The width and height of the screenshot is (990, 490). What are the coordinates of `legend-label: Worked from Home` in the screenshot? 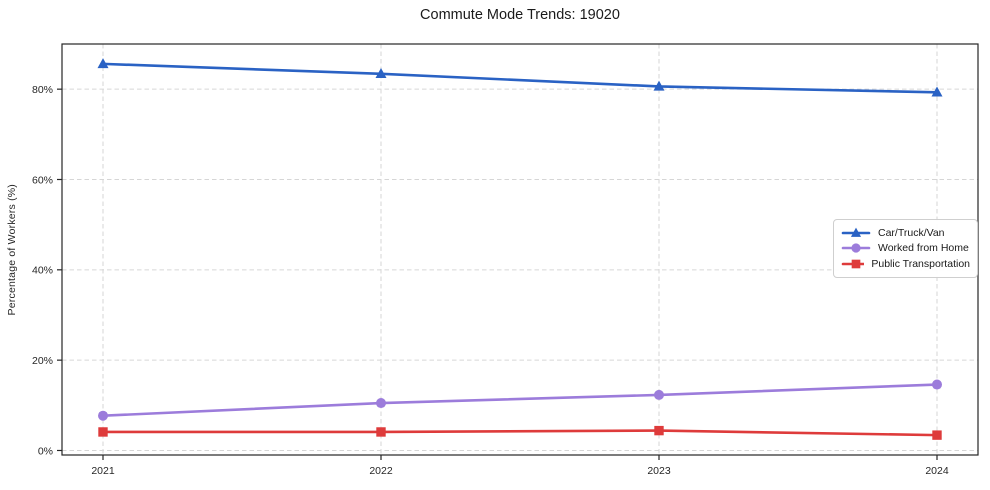 It's located at (923, 248).